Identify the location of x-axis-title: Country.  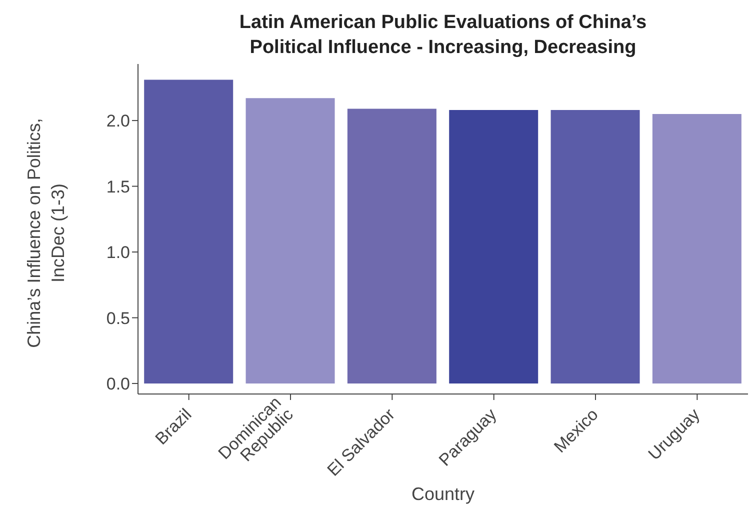
(443, 494).